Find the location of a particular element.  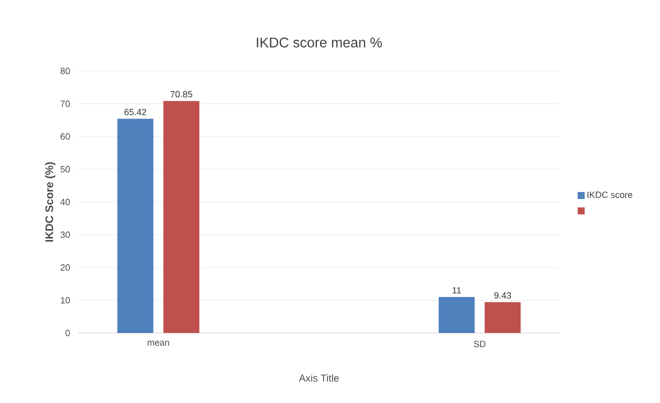

y-tick-label: 20 is located at coordinates (65, 267).